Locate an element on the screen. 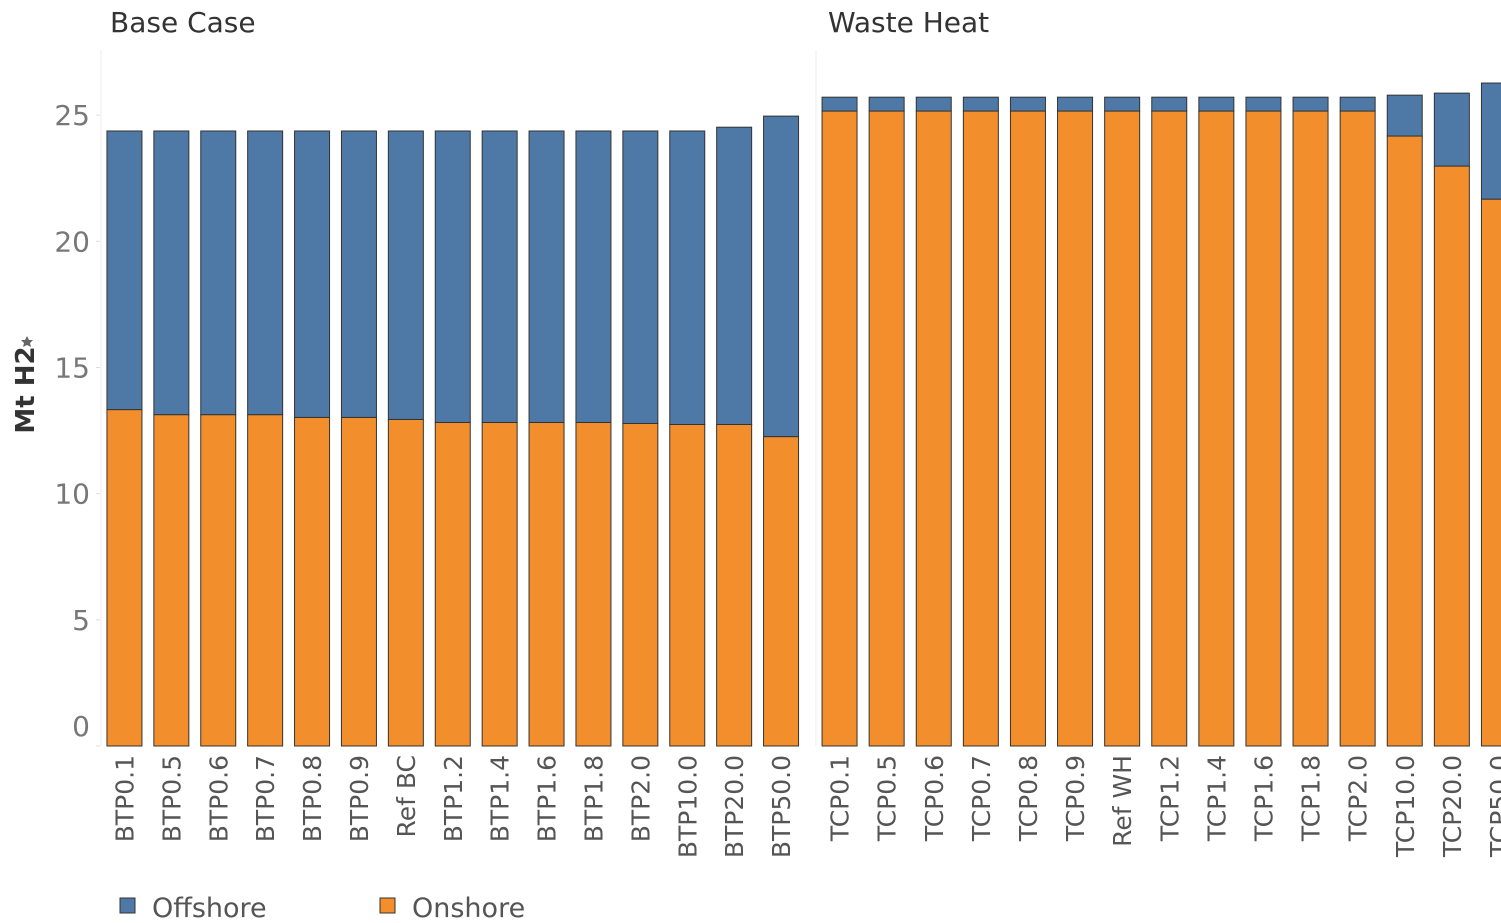 The width and height of the screenshot is (1501, 923). legend-label: Onshore is located at coordinates (468, 908).